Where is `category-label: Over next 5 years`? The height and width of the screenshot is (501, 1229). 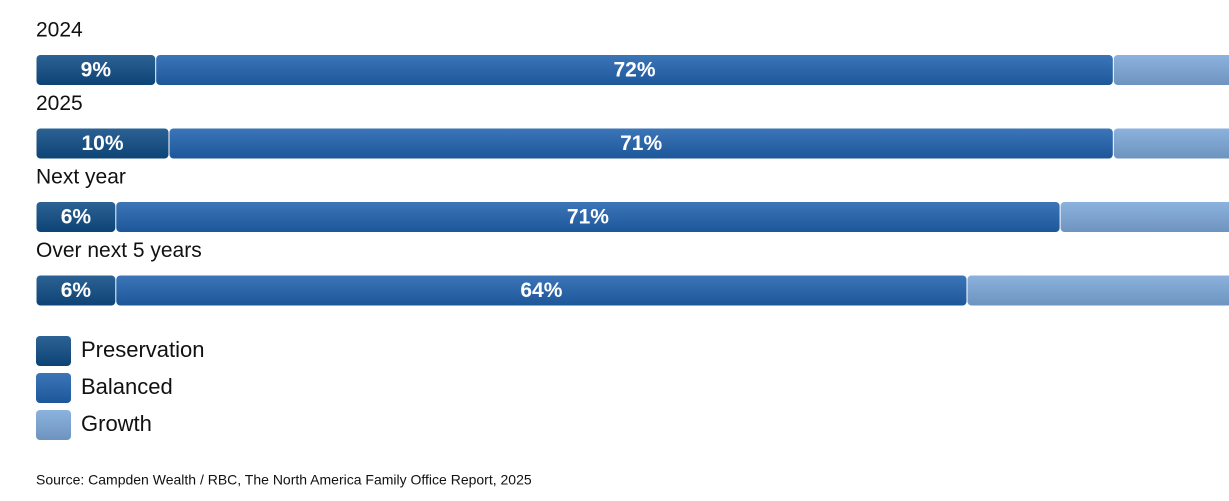 category-label: Over next 5 years is located at coordinates (119, 250).